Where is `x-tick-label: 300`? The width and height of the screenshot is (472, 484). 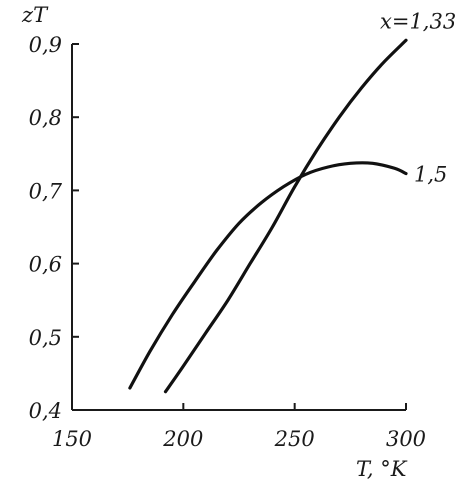
x-tick-label: 300 is located at coordinates (406, 439).